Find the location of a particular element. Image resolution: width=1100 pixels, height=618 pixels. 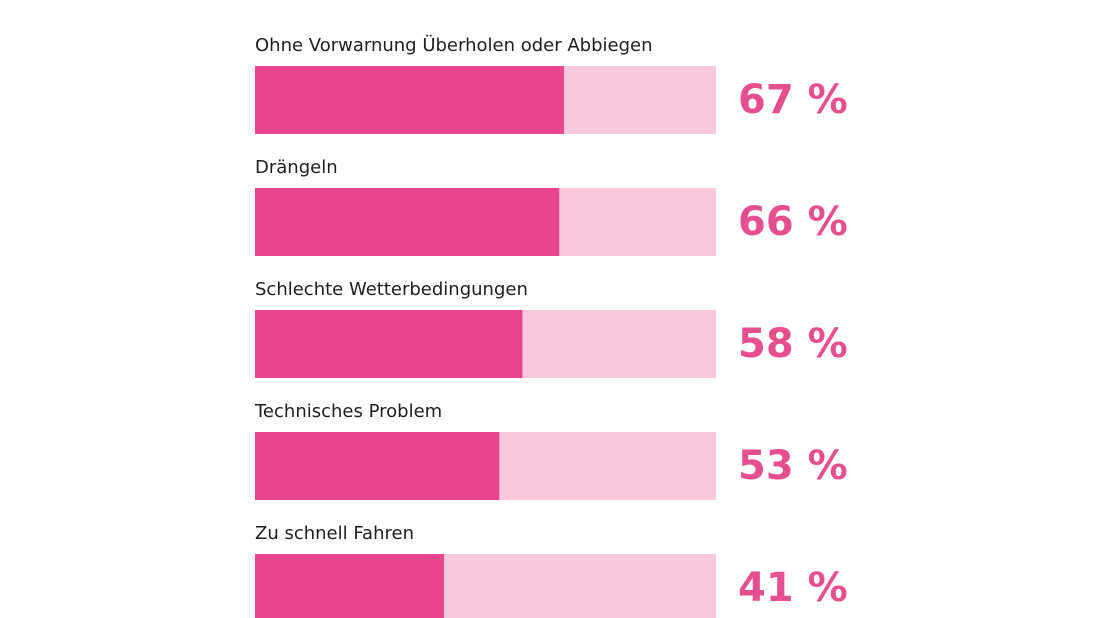

value-label: 58 % is located at coordinates (793, 344).